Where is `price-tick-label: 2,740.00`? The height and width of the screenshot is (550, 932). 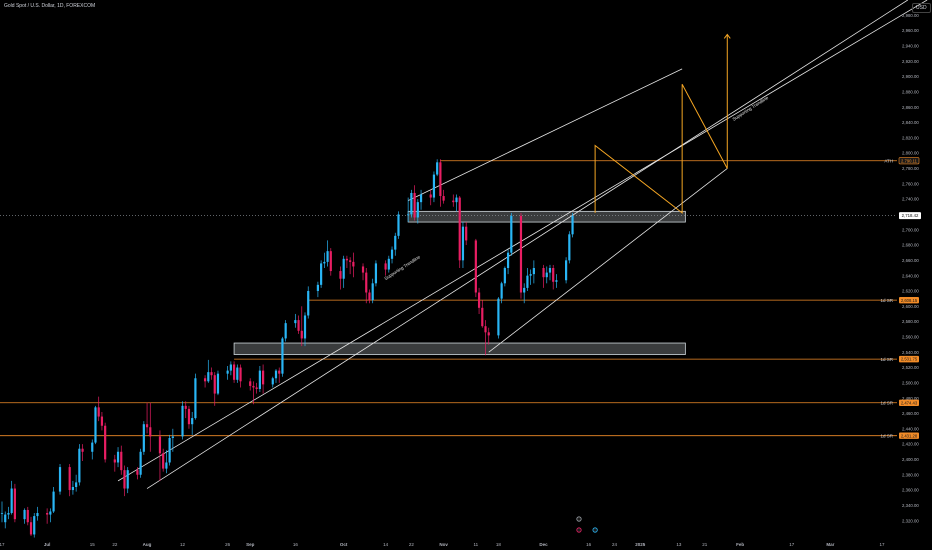 price-tick-label: 2,740.00 is located at coordinates (910, 199).